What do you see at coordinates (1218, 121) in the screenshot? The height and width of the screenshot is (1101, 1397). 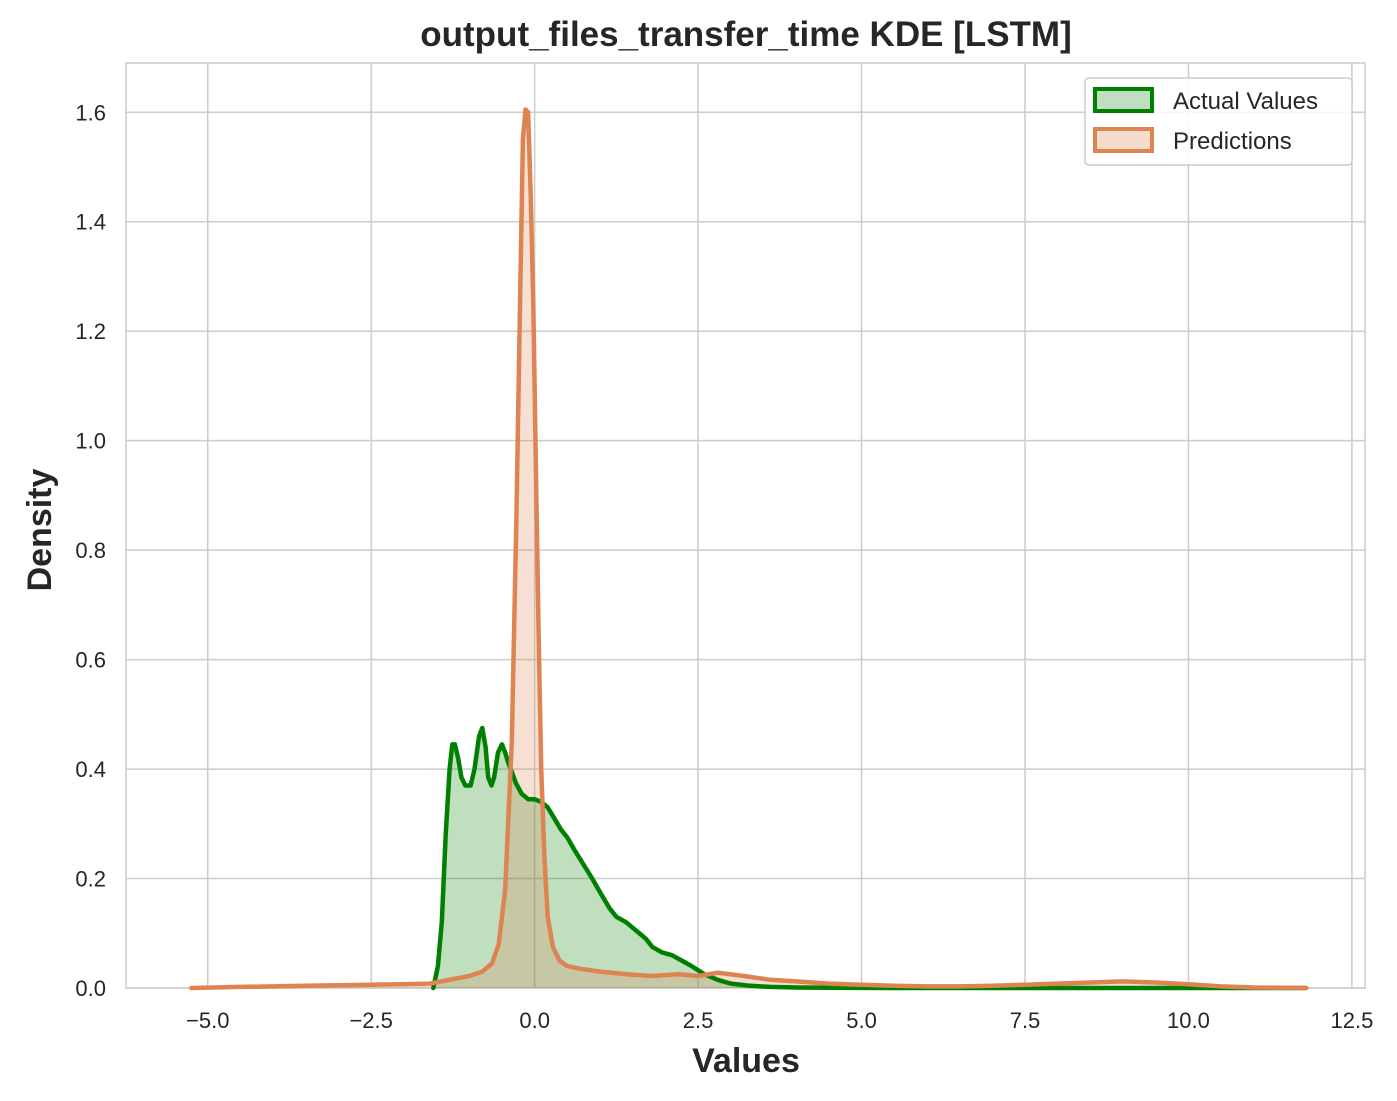 I see `legend: Actual Values Predictions` at bounding box center [1218, 121].